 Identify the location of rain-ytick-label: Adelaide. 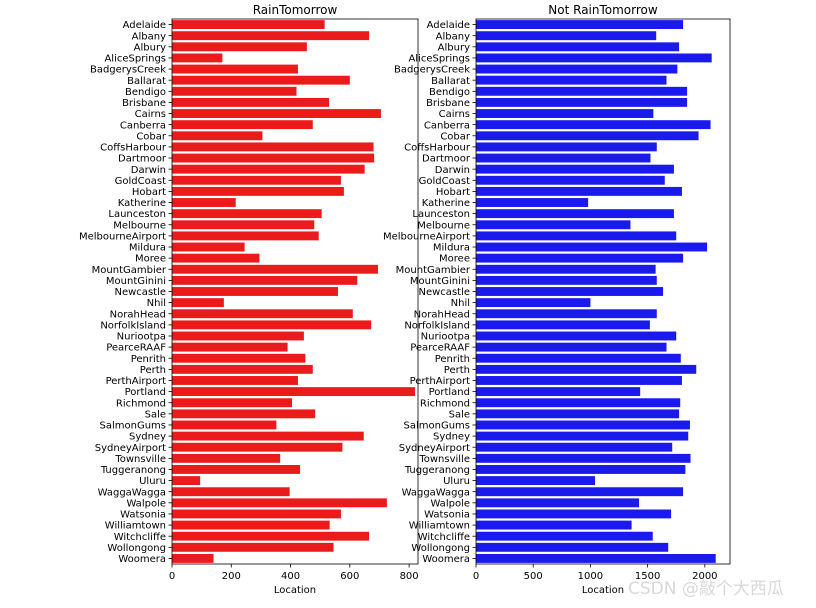
(144, 25).